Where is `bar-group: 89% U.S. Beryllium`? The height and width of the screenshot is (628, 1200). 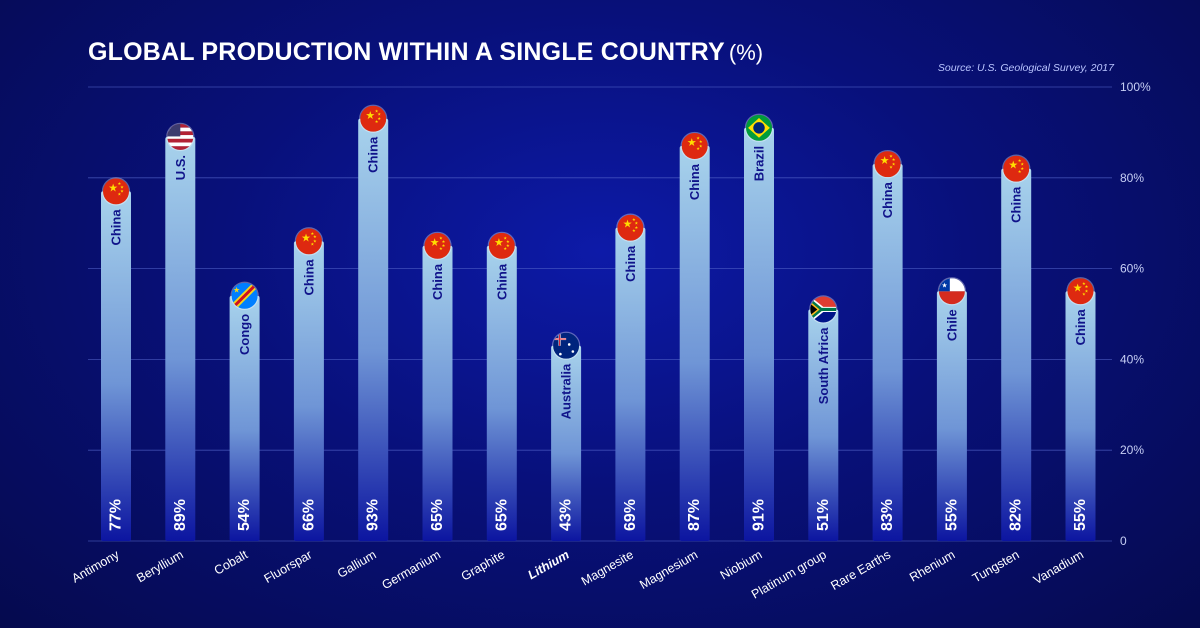 bar-group: 89% U.S. Beryllium is located at coordinates (165, 353).